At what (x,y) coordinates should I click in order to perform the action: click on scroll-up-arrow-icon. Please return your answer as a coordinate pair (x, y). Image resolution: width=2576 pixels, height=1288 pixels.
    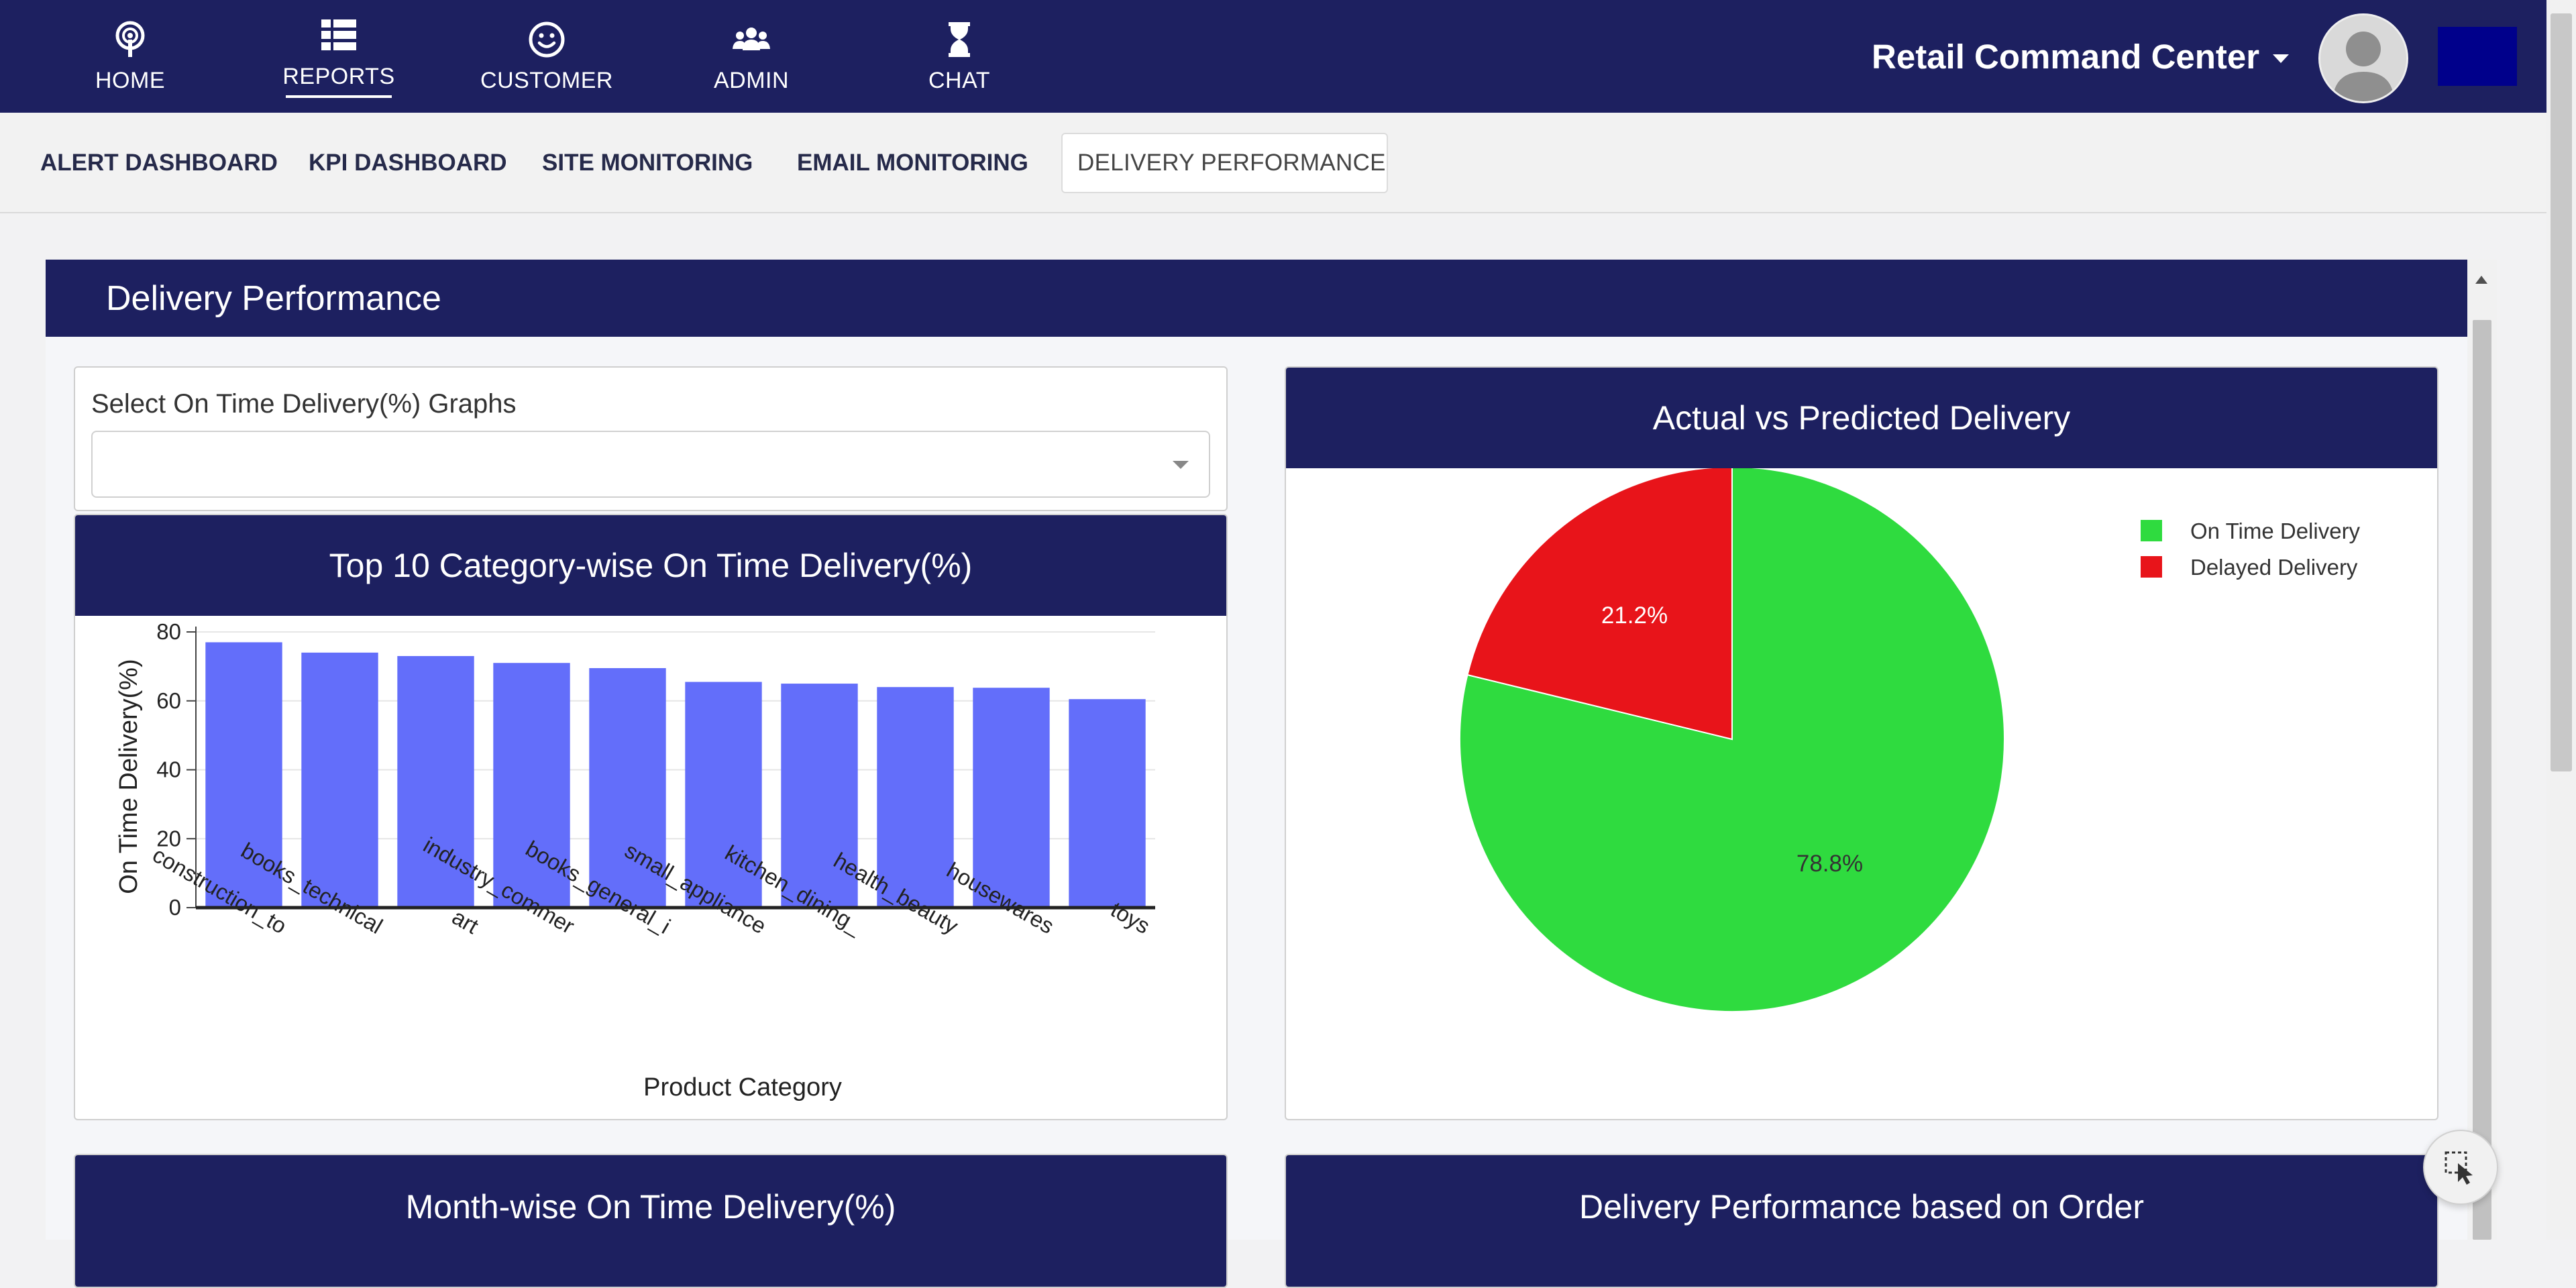
    Looking at the image, I should click on (2481, 280).